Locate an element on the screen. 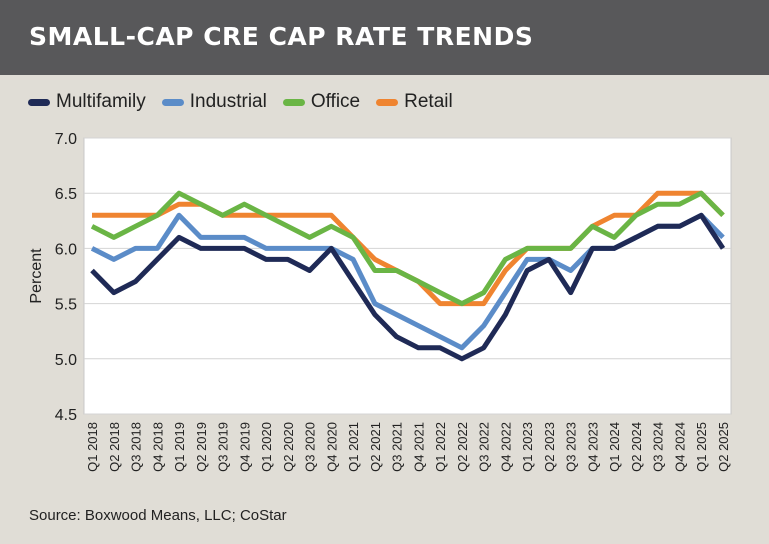 The height and width of the screenshot is (544, 769). chart-title: SMALL-CAP CRE CAP RATE TRENDS is located at coordinates (281, 36).